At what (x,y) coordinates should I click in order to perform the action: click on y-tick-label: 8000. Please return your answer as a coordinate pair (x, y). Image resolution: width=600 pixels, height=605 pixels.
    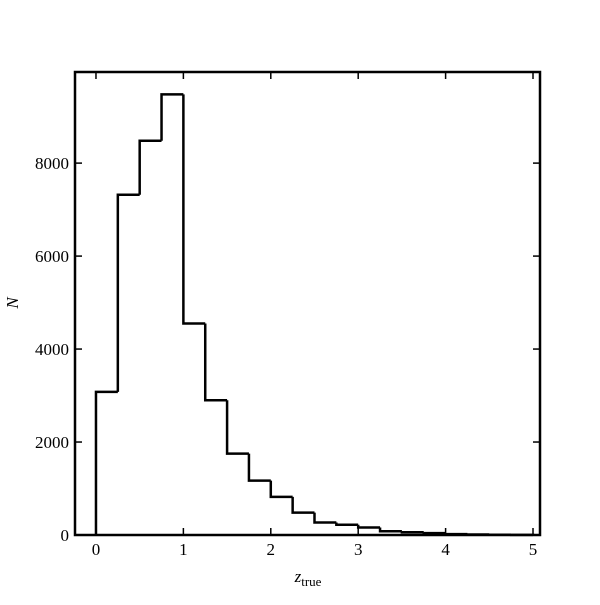
    Looking at the image, I should click on (52, 163).